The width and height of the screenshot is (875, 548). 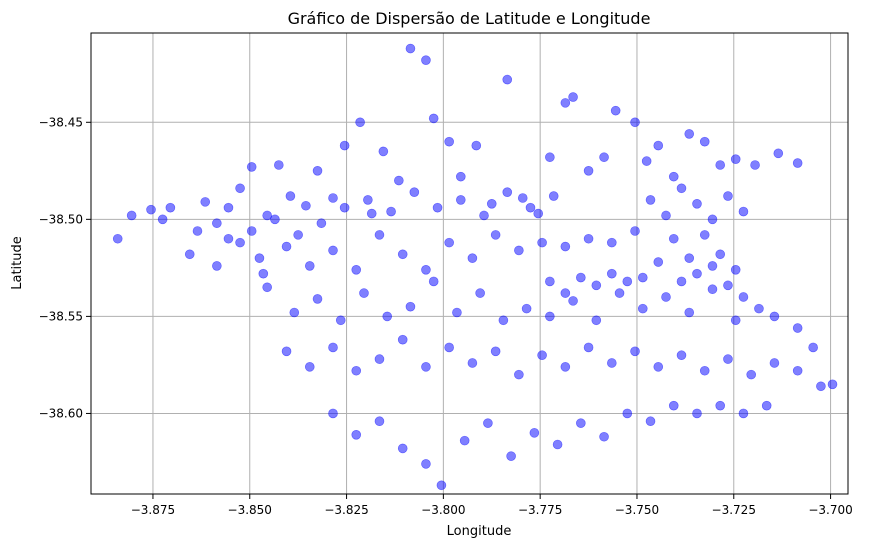 What do you see at coordinates (346, 510) in the screenshot?
I see `x-tick-label: −3.825` at bounding box center [346, 510].